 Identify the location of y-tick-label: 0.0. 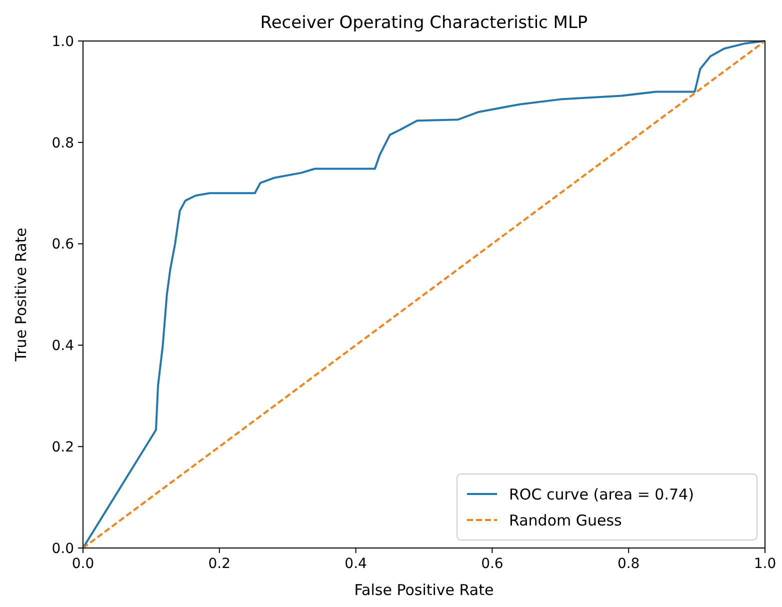
(63, 548).